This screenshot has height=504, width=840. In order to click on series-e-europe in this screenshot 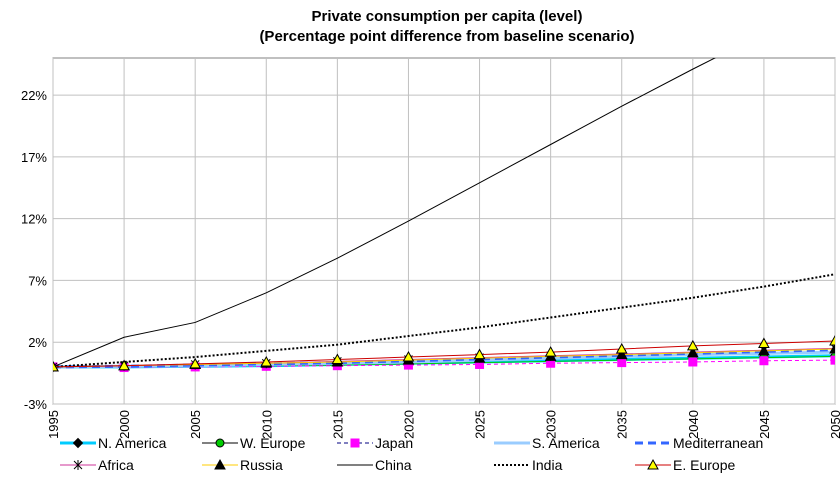, I will do `click(444, 353)`.